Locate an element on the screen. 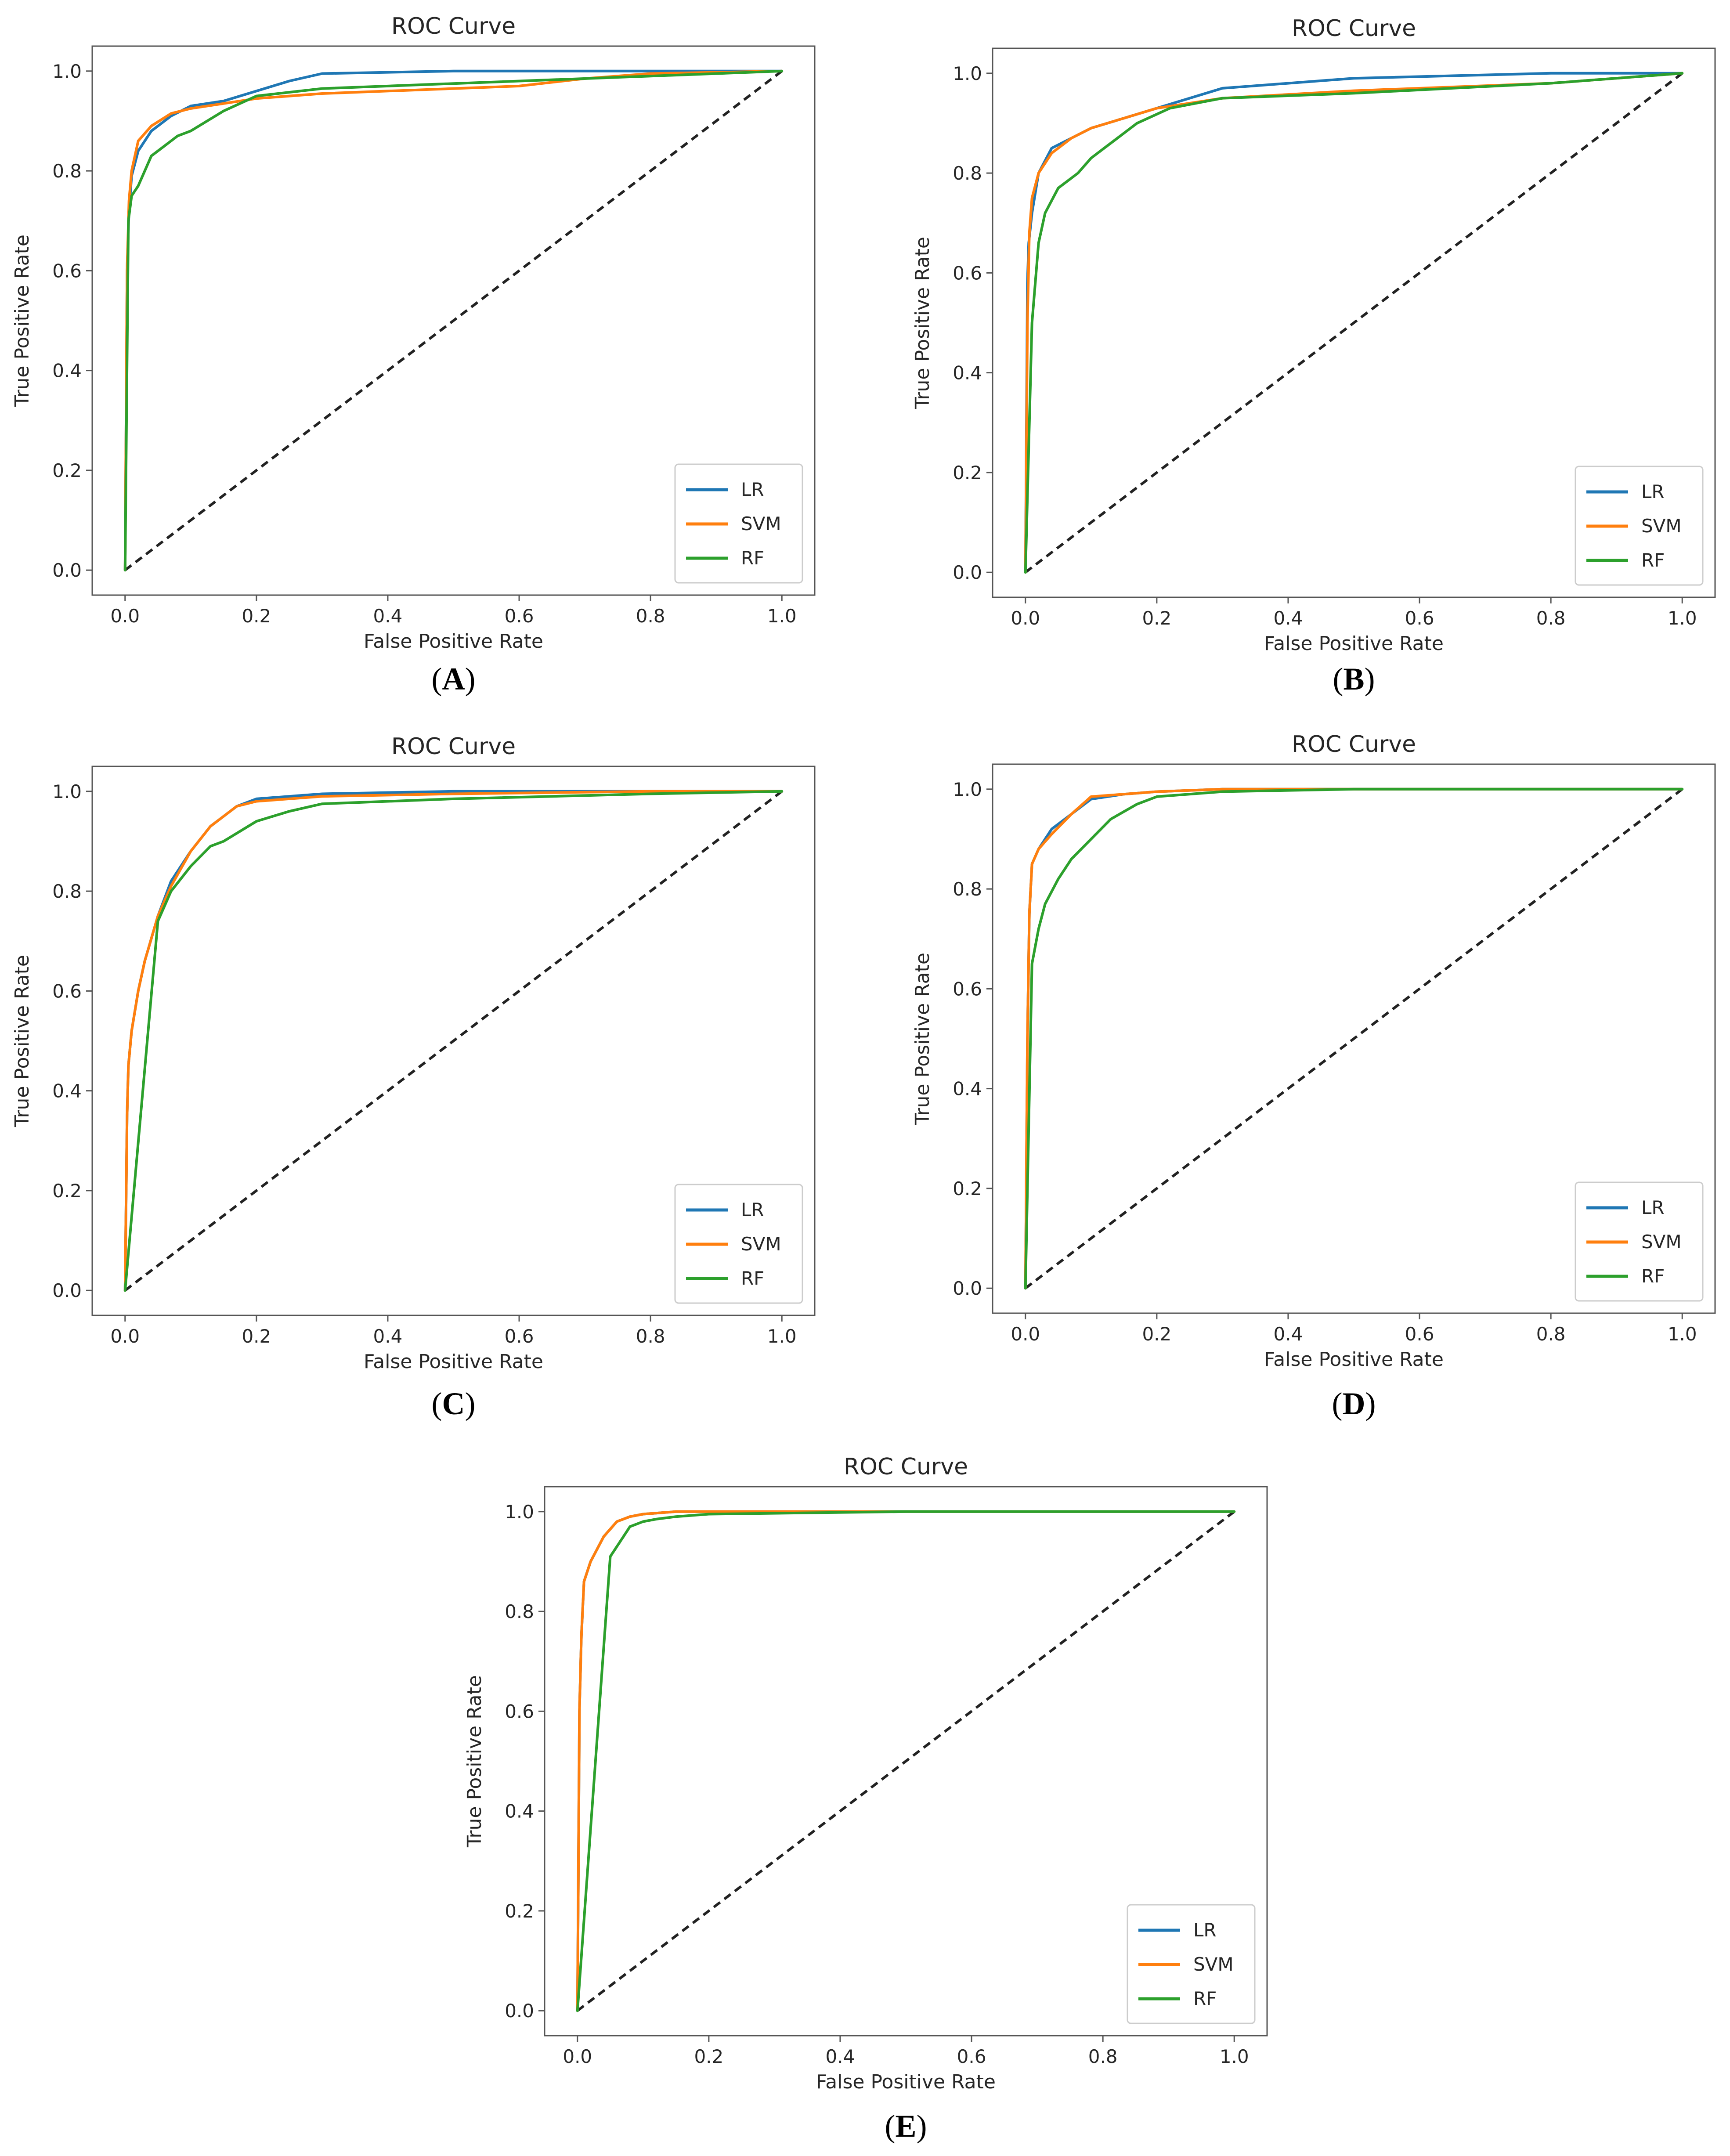 The image size is (1730, 2156). panel-caption: (A) is located at coordinates (454, 679).